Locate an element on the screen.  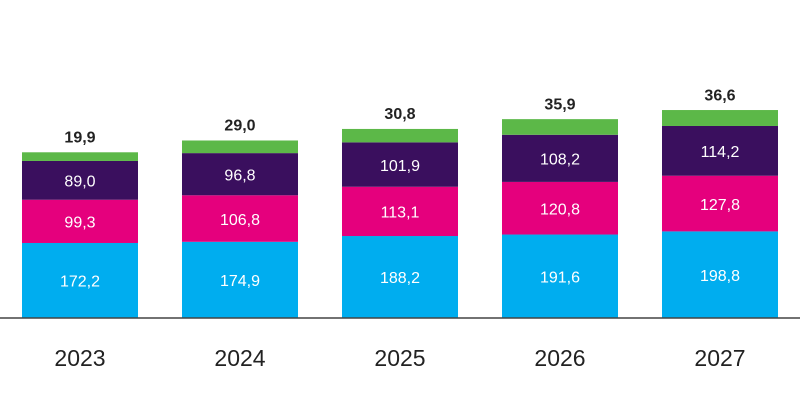
value-label: 191,6 is located at coordinates (560, 277).